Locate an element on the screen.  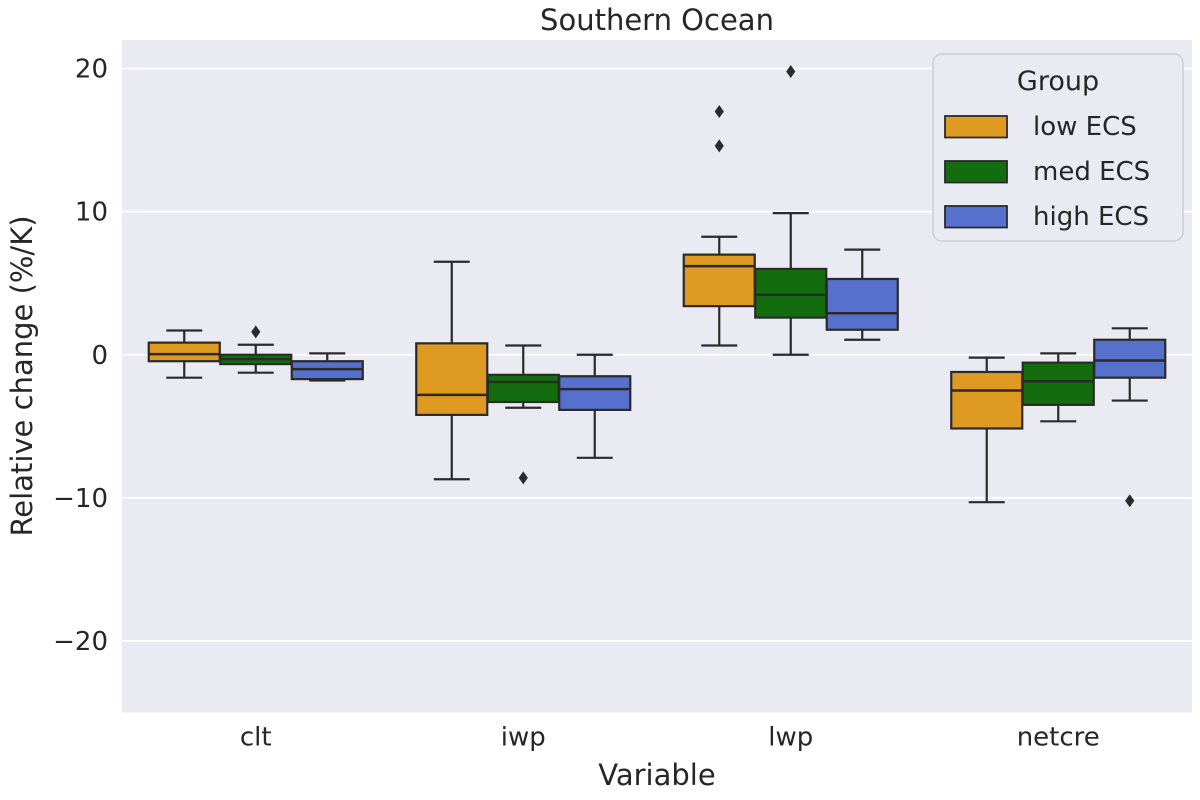
x-axis-label: Variable is located at coordinates (656, 775).